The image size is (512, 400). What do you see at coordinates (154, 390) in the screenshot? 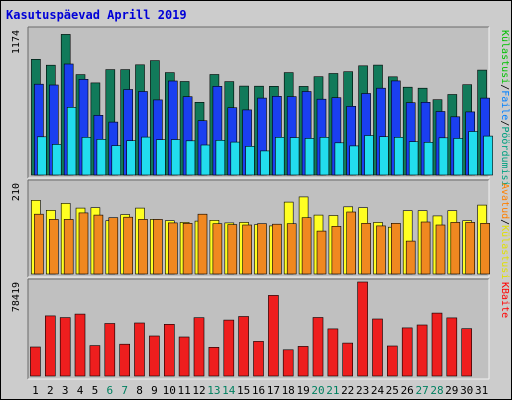
I see `x-tick-label-9: 9` at bounding box center [154, 390].